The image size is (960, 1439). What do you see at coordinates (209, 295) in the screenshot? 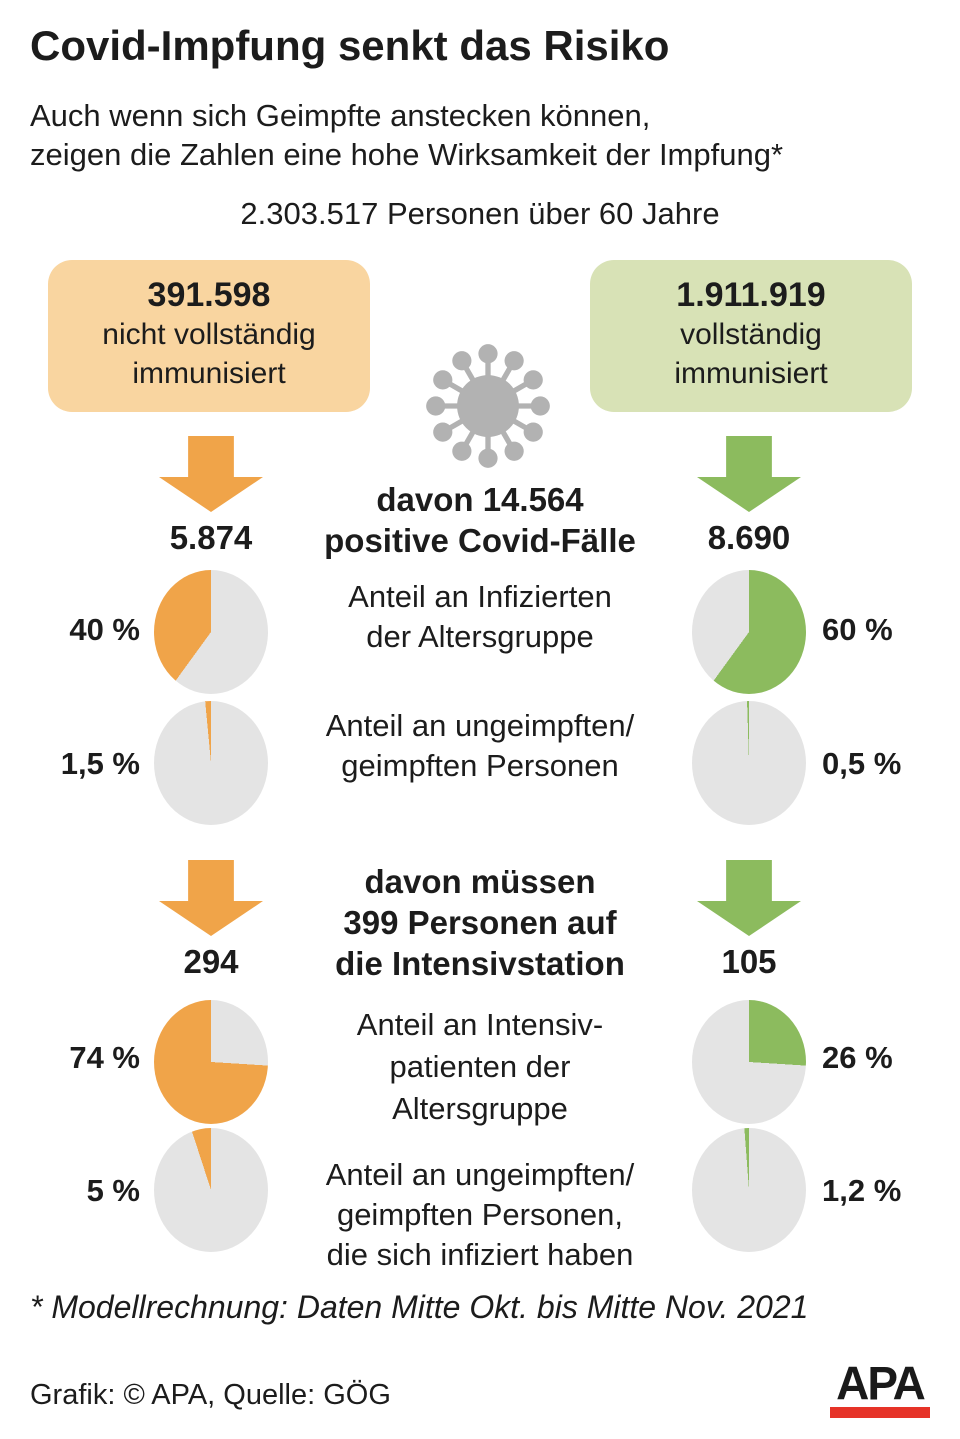
I see `group-count-not-fully-immunized: 391.598` at bounding box center [209, 295].